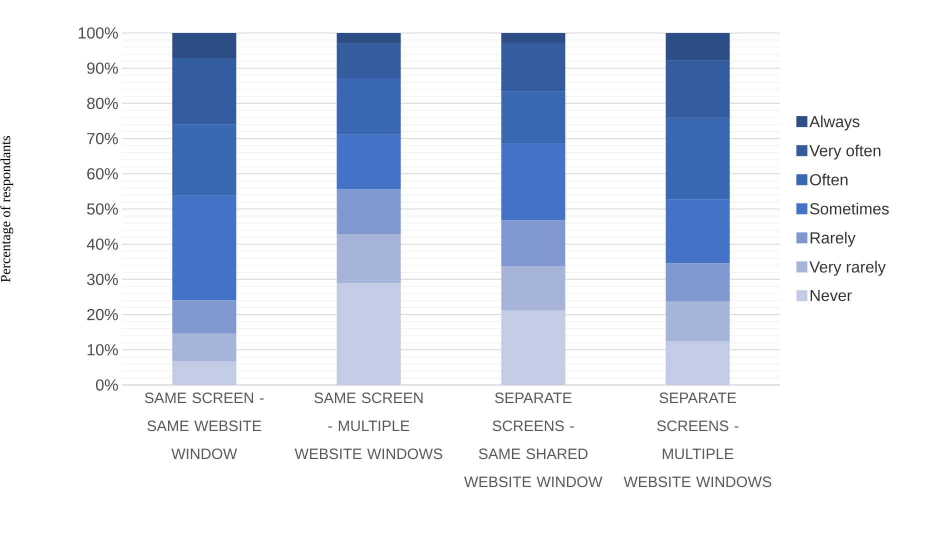  Describe the element at coordinates (7, 209) in the screenshot. I see `y-axis-title: Percentage of respondants` at that location.